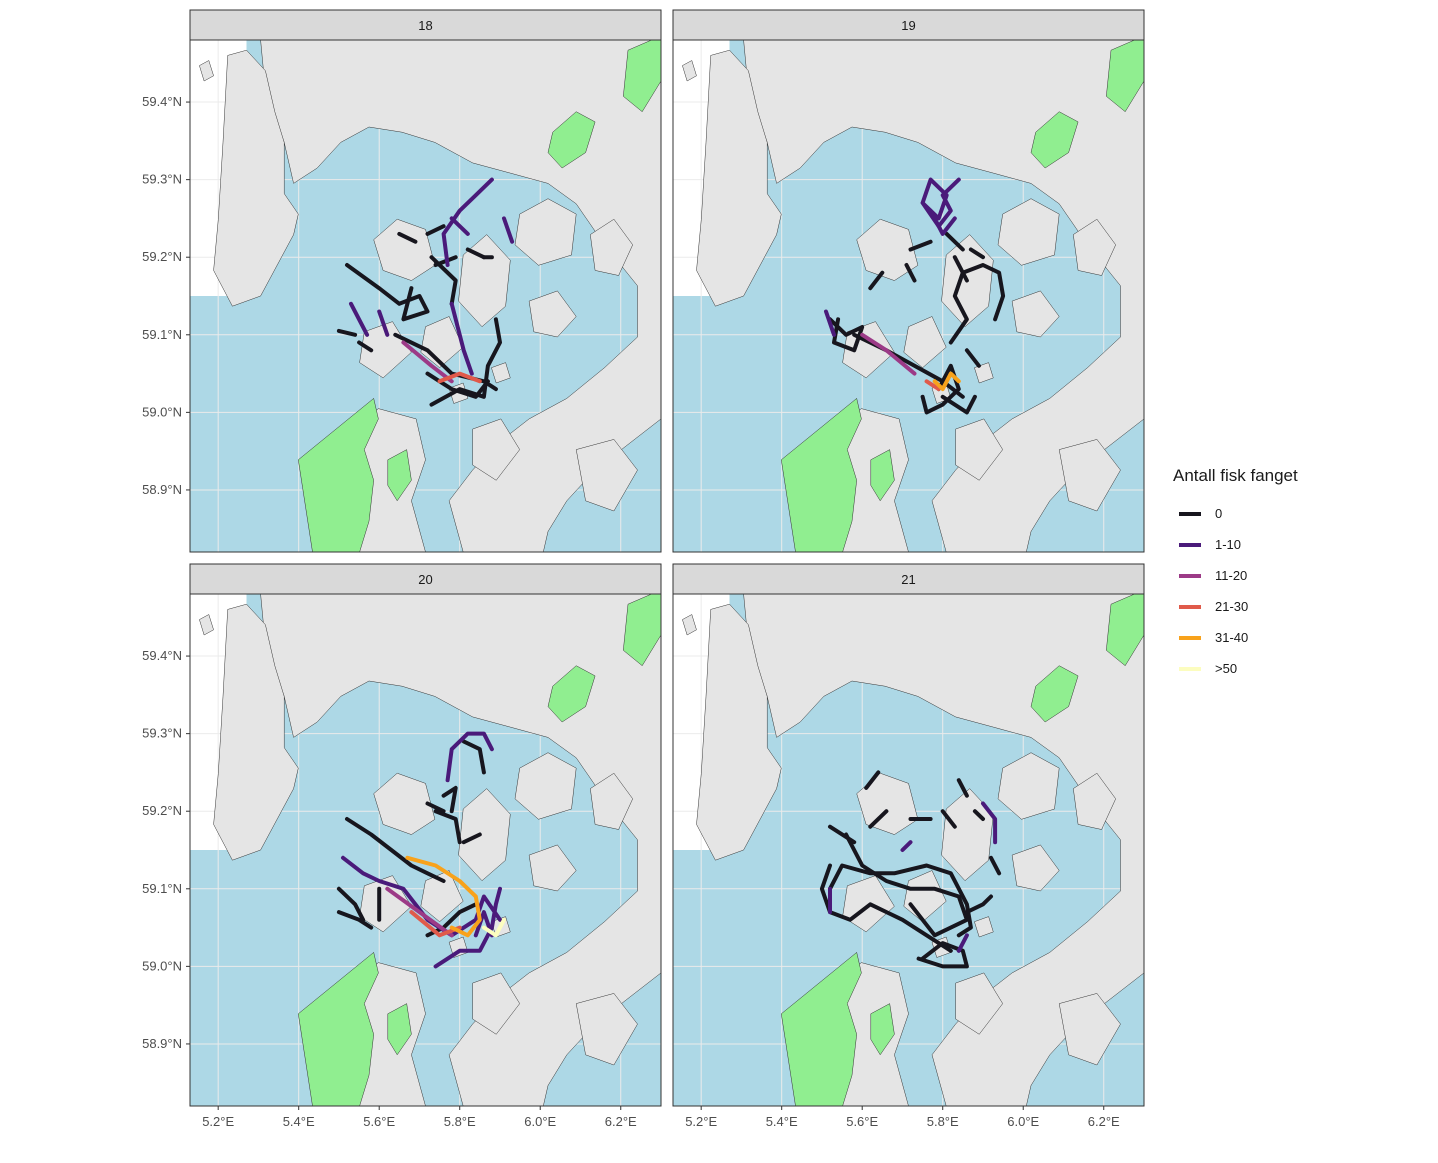  What do you see at coordinates (1273, 668) in the screenshot?
I see `legend-item: >50` at bounding box center [1273, 668].